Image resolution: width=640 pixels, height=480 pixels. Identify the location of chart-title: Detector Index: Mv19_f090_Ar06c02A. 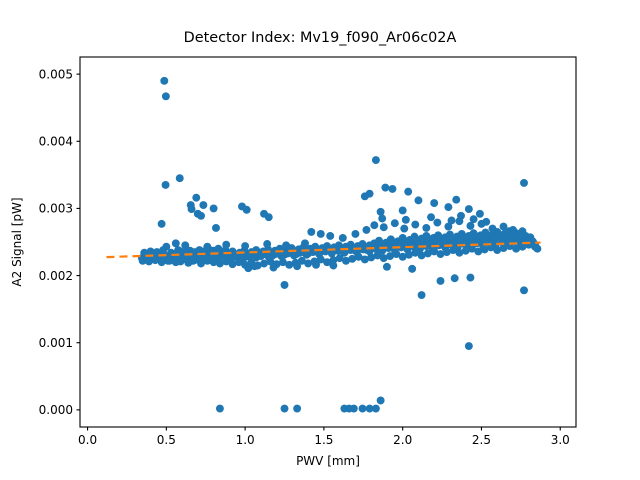
(320, 38).